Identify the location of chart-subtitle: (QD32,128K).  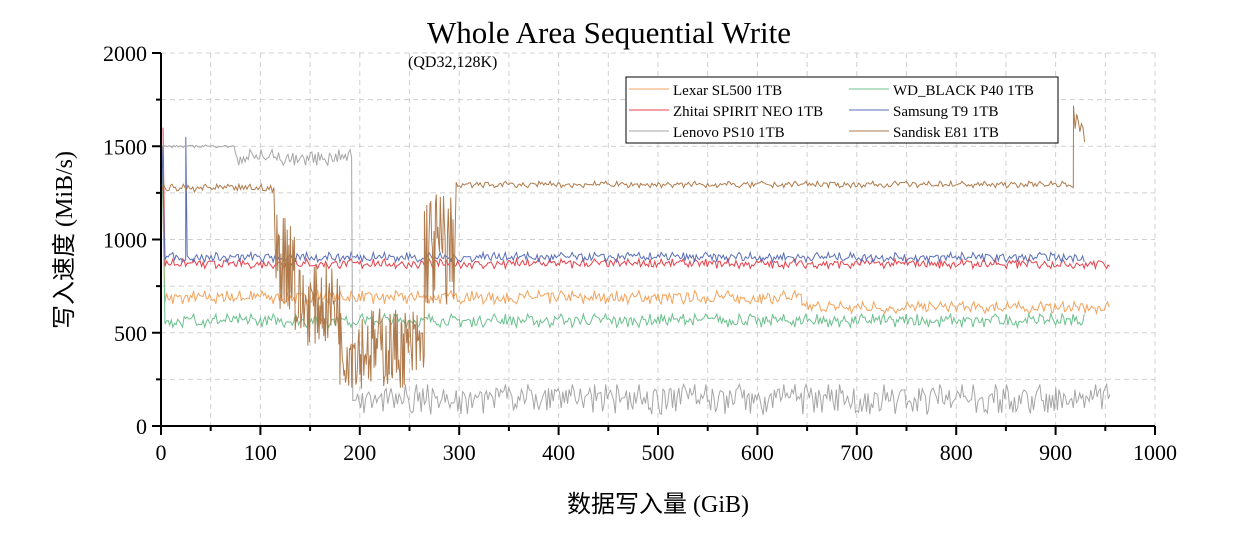
(452, 62).